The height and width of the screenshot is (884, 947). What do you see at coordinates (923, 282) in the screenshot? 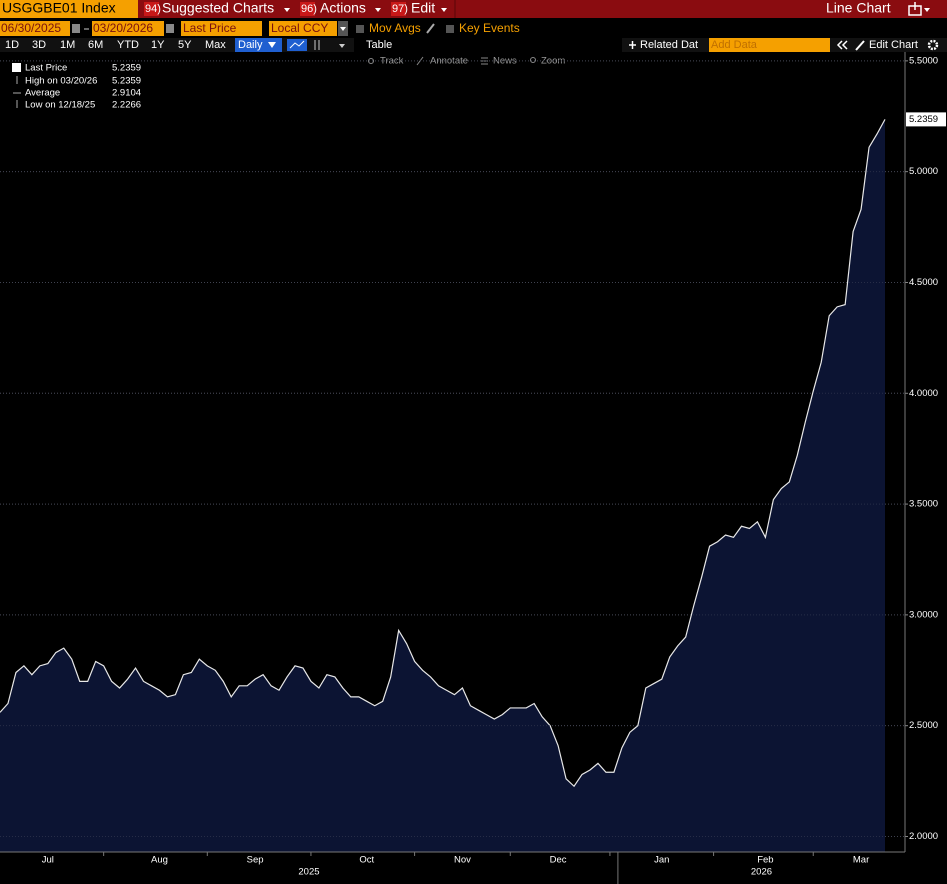
I see `y-tick-label: 4.5000` at bounding box center [923, 282].